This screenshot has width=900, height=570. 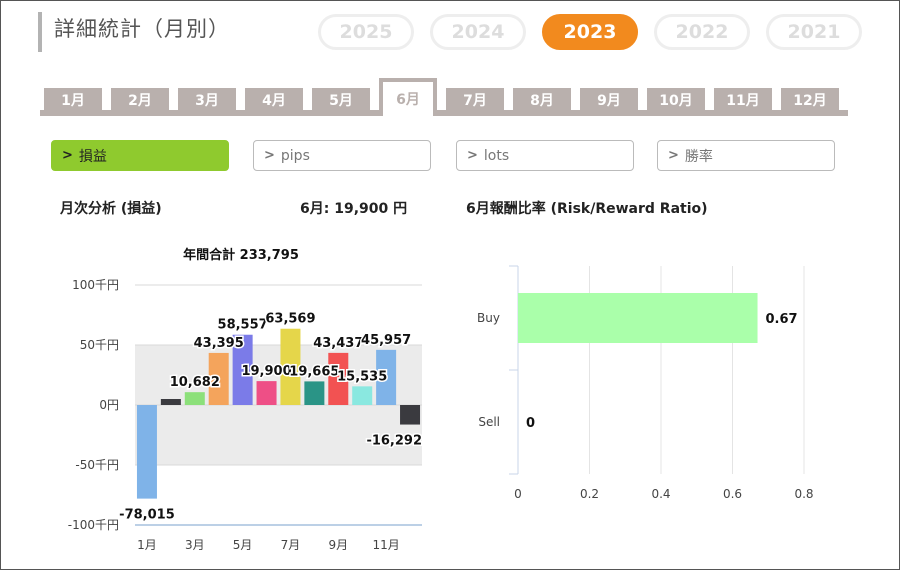 I want to click on x-tick-label: 1月, so click(x=147, y=545).